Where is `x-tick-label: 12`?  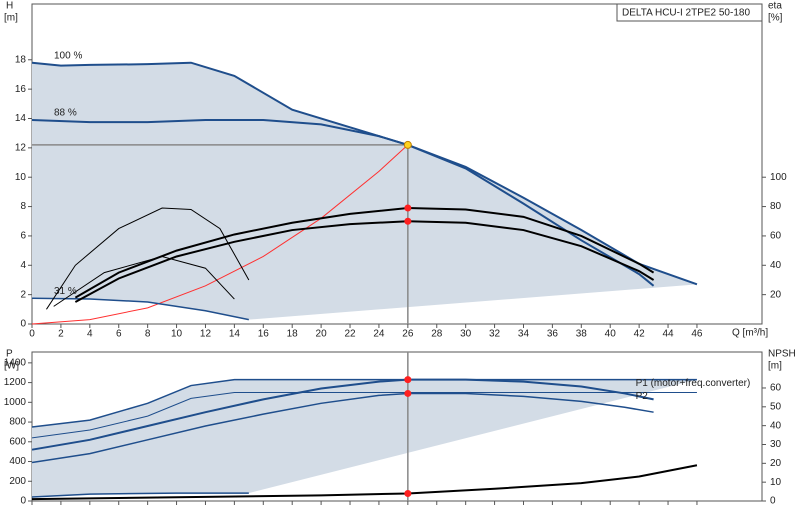
x-tick-label: 12 is located at coordinates (206, 334).